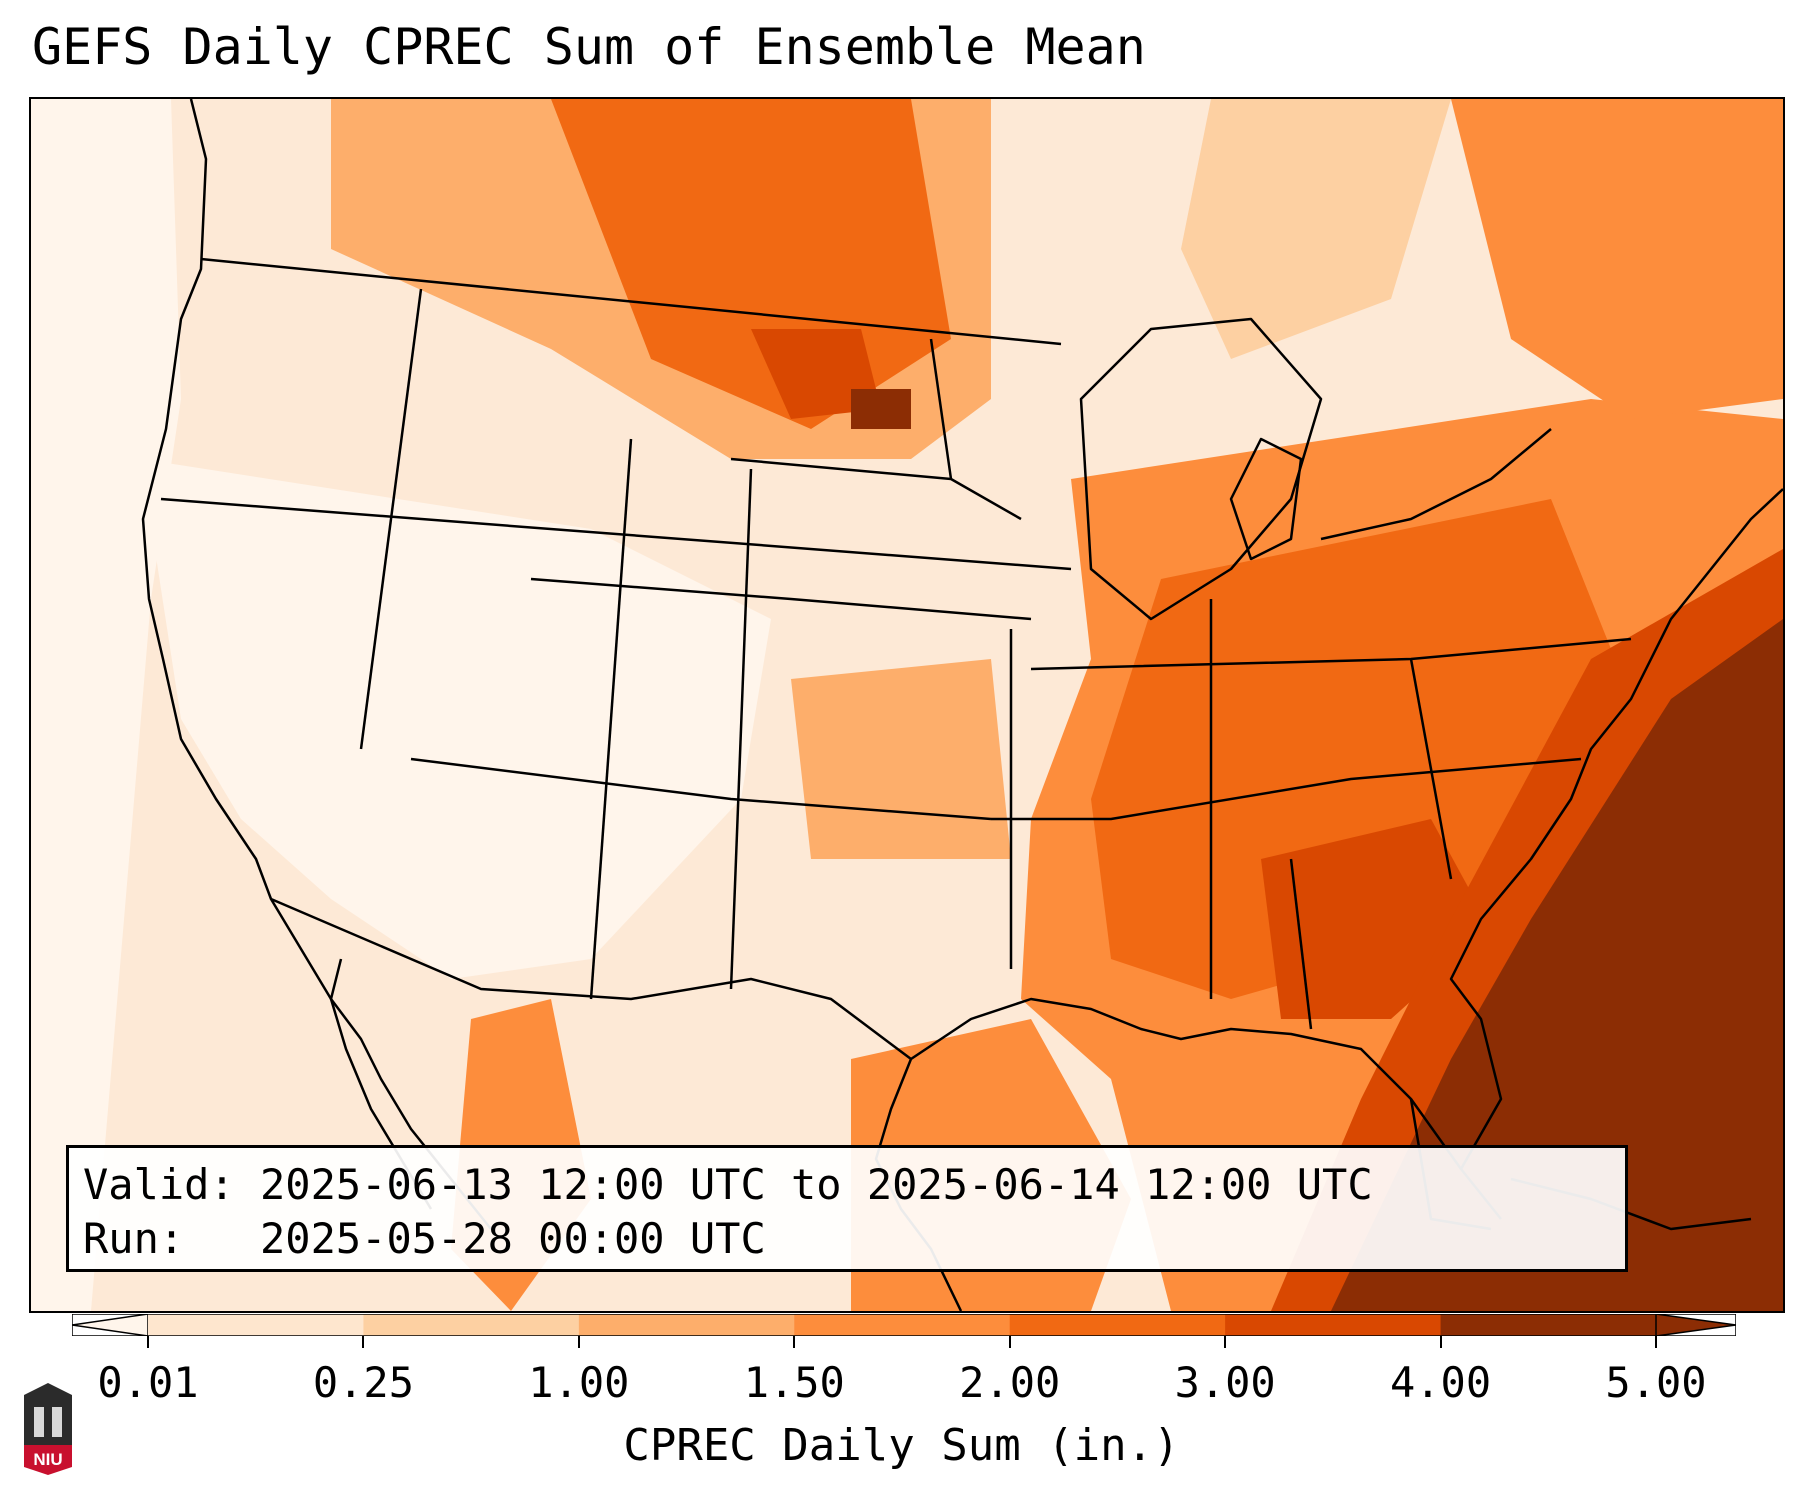 The width and height of the screenshot is (1803, 1500). Describe the element at coordinates (1616, 829) in the screenshot. I see `atlantic-coastline` at that location.